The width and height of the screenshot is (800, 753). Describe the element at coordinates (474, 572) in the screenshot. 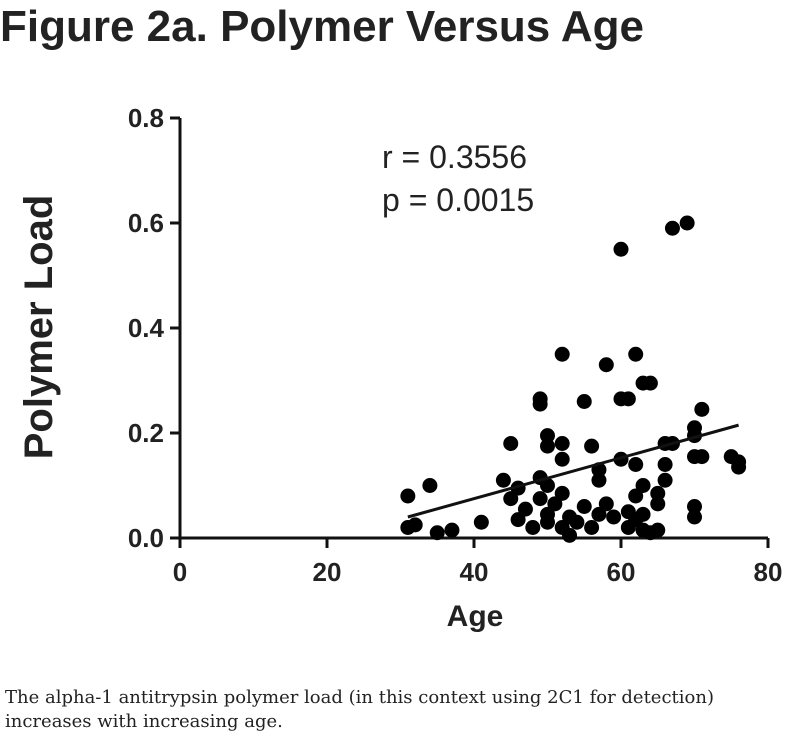

I see `x-tick-label: 40` at that location.